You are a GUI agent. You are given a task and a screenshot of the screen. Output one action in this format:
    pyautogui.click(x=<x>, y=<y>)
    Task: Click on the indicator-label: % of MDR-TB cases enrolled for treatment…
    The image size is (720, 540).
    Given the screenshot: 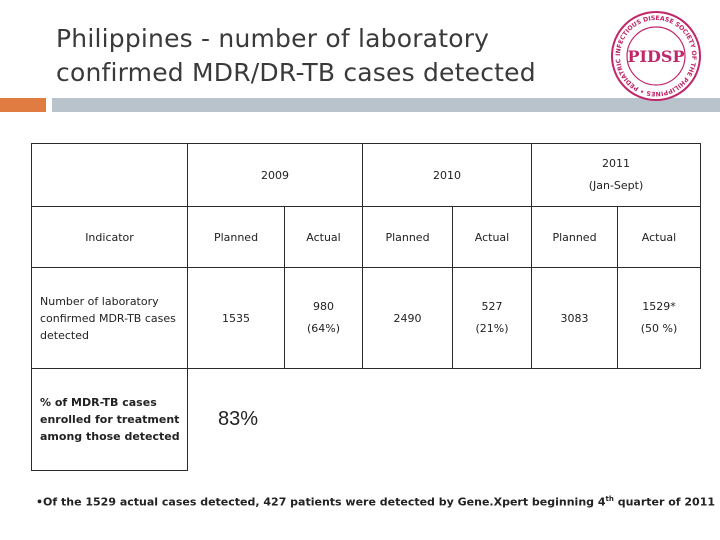 What is the action you would take?
    pyautogui.click(x=110, y=419)
    